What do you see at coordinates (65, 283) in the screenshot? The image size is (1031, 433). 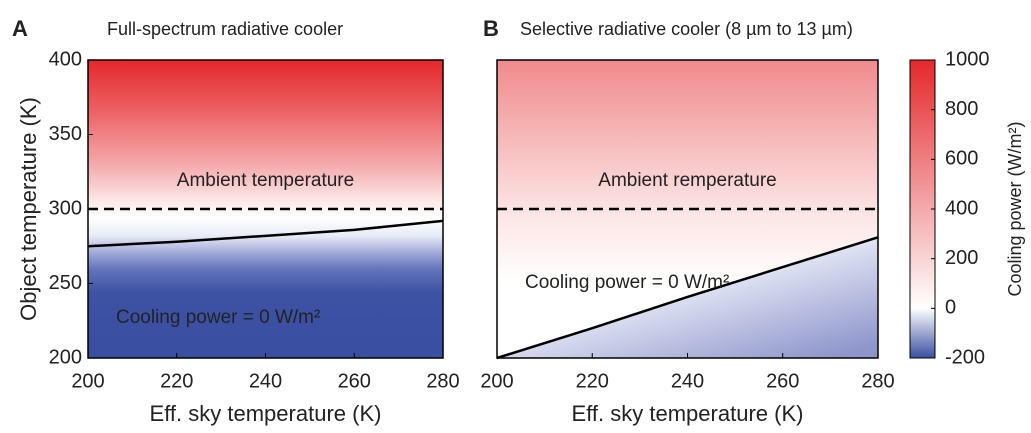 I see `y-tick-label: 250` at bounding box center [65, 283].